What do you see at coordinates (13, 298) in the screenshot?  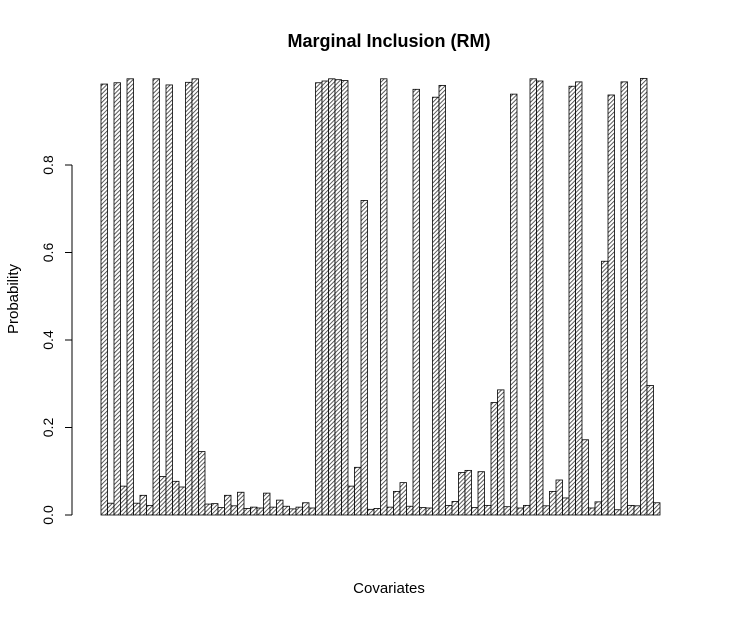 I see `y-axis-label: Probability` at bounding box center [13, 298].